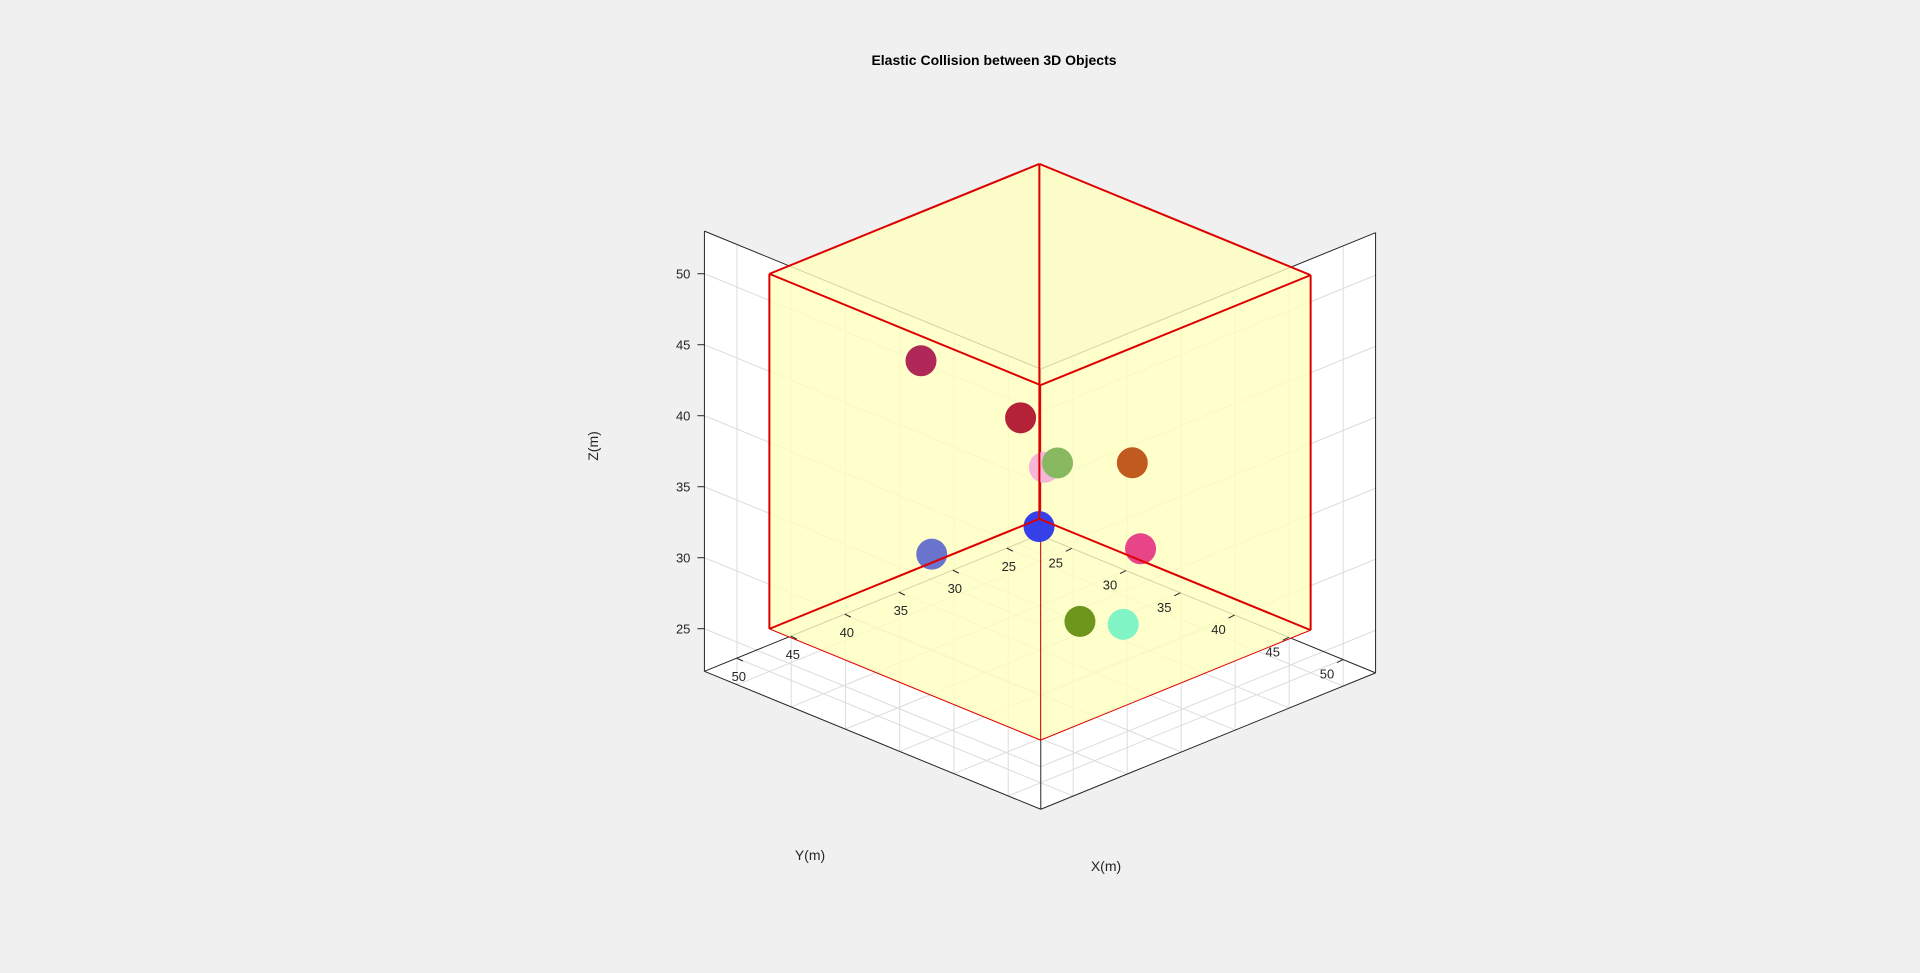 The image size is (1920, 973). What do you see at coordinates (810, 855) in the screenshot?
I see `y-axis-label: Y(m)` at bounding box center [810, 855].